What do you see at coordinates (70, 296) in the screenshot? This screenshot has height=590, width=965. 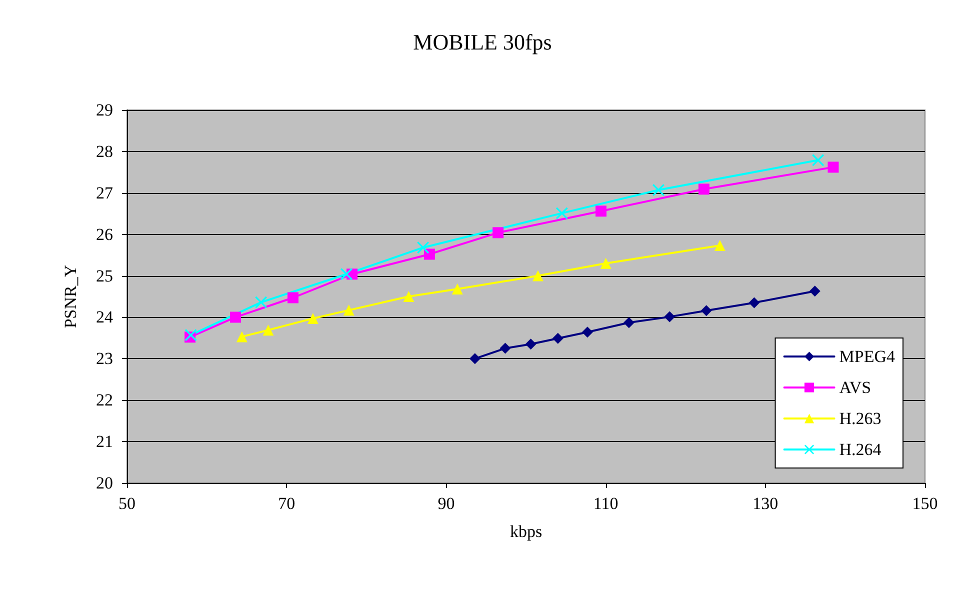 I see `y-axis-title: PSNR_Y` at bounding box center [70, 296].